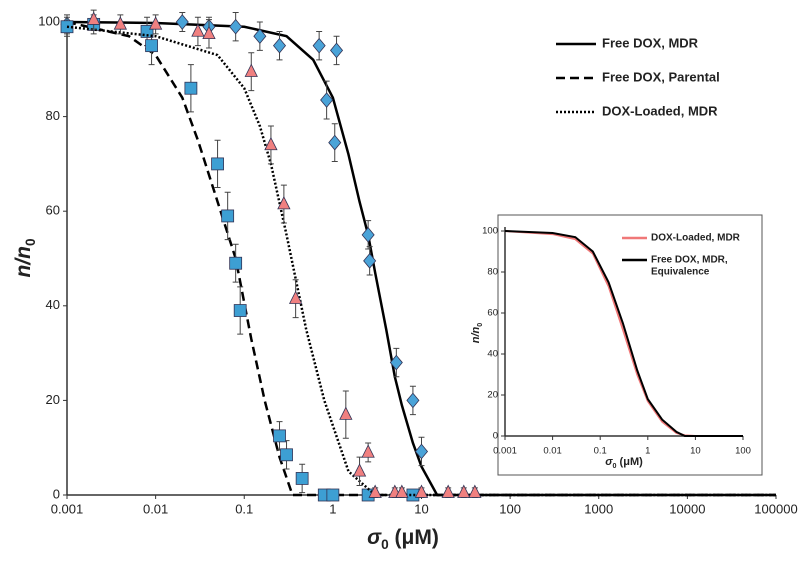 Image resolution: width=806 pixels, height=561 pixels. I want to click on legend-label: Free DOX, MDR, so click(650, 42).